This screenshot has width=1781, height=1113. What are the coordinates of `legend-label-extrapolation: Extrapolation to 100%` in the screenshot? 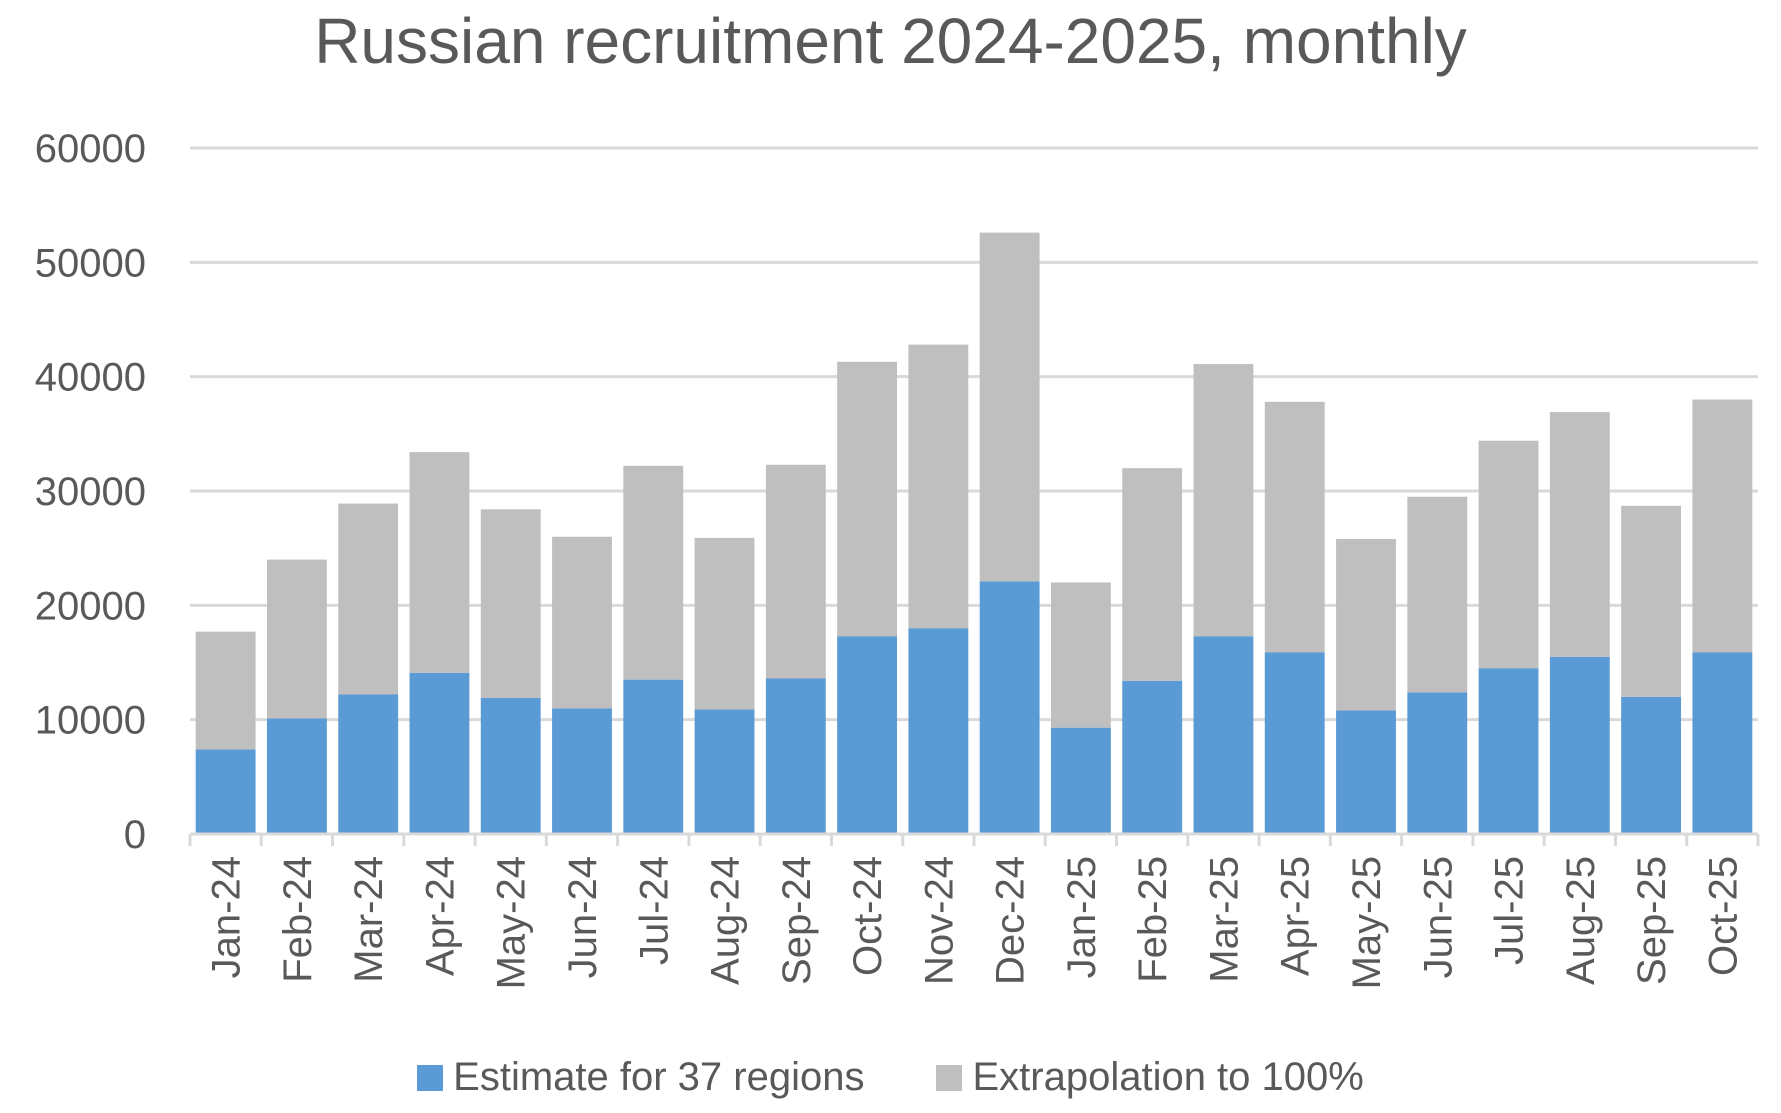 It's located at (1168, 1077).